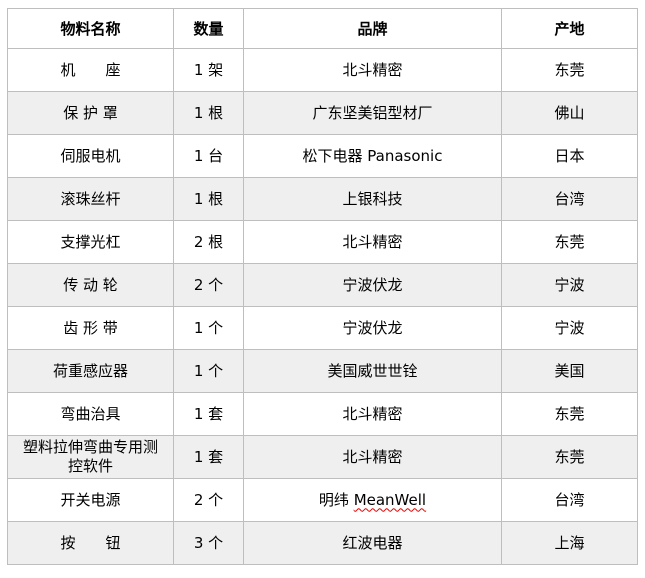 Image resolution: width=645 pixels, height=578 pixels. I want to click on cell-name: 传 动 轮, so click(90, 285).